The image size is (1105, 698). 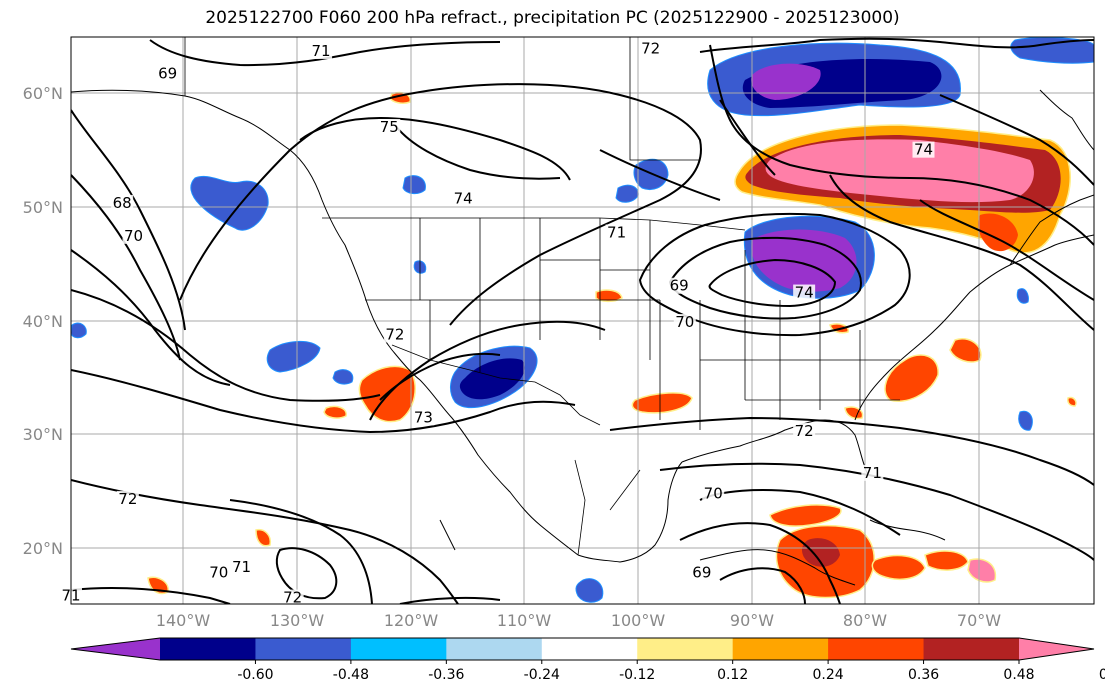 I want to click on lat-label-60n: 60°N, so click(x=43, y=93).